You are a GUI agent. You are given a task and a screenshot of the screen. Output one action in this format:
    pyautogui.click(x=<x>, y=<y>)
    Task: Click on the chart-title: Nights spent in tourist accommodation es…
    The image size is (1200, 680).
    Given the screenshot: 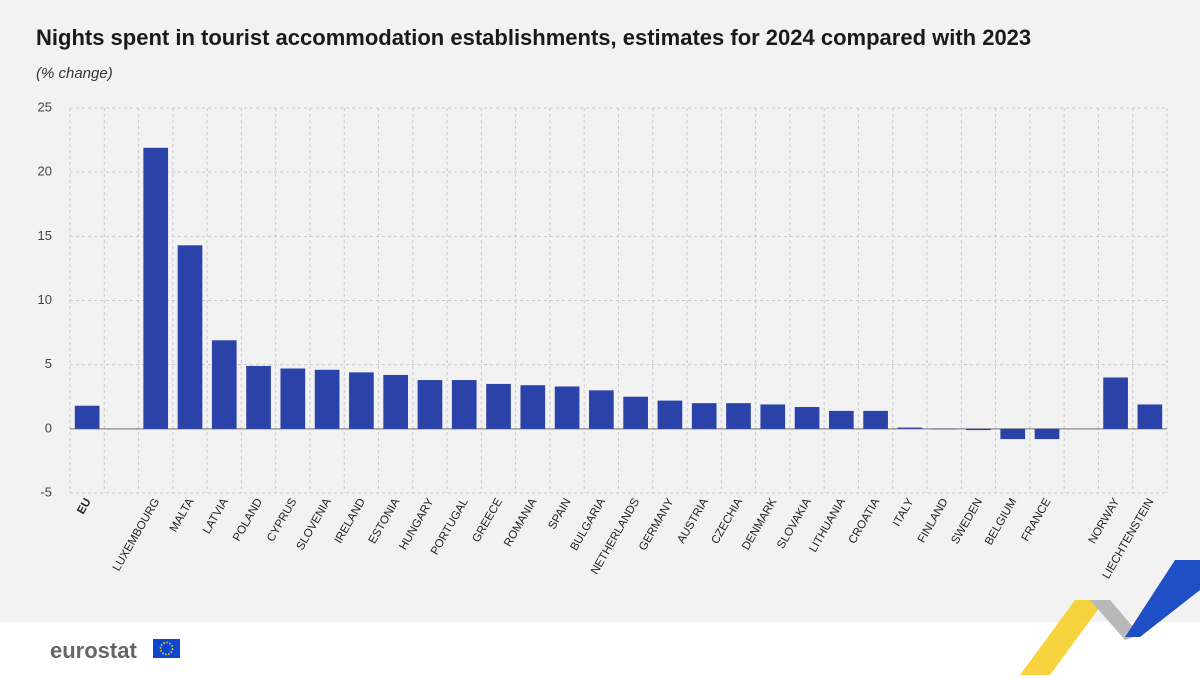 What is the action you would take?
    pyautogui.click(x=533, y=37)
    